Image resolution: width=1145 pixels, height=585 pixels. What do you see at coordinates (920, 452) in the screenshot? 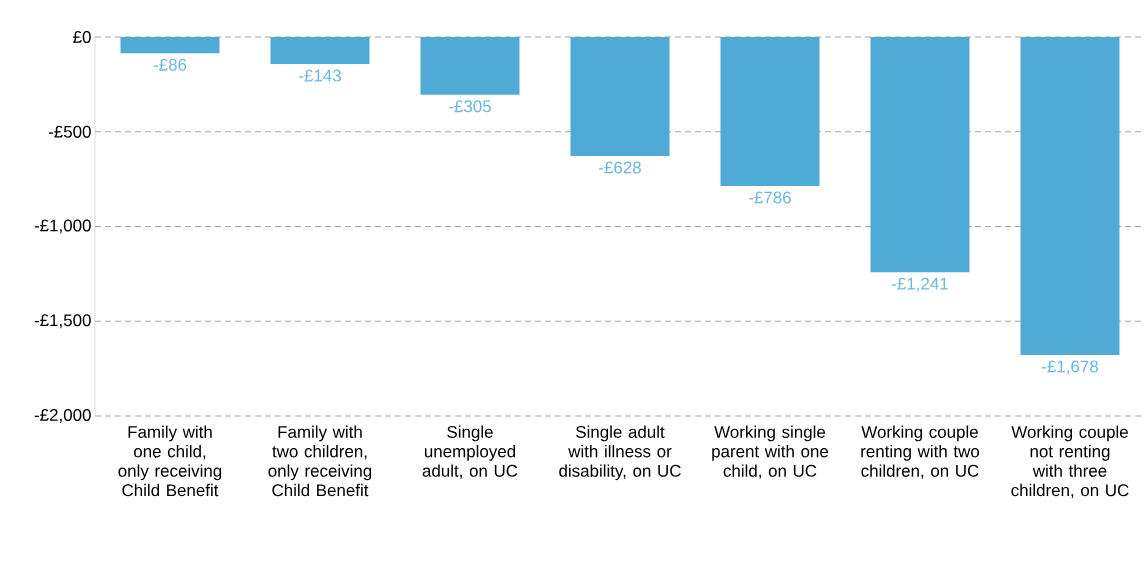
I see `x-tick-label: Working couple renting with two children, on UC` at bounding box center [920, 452].